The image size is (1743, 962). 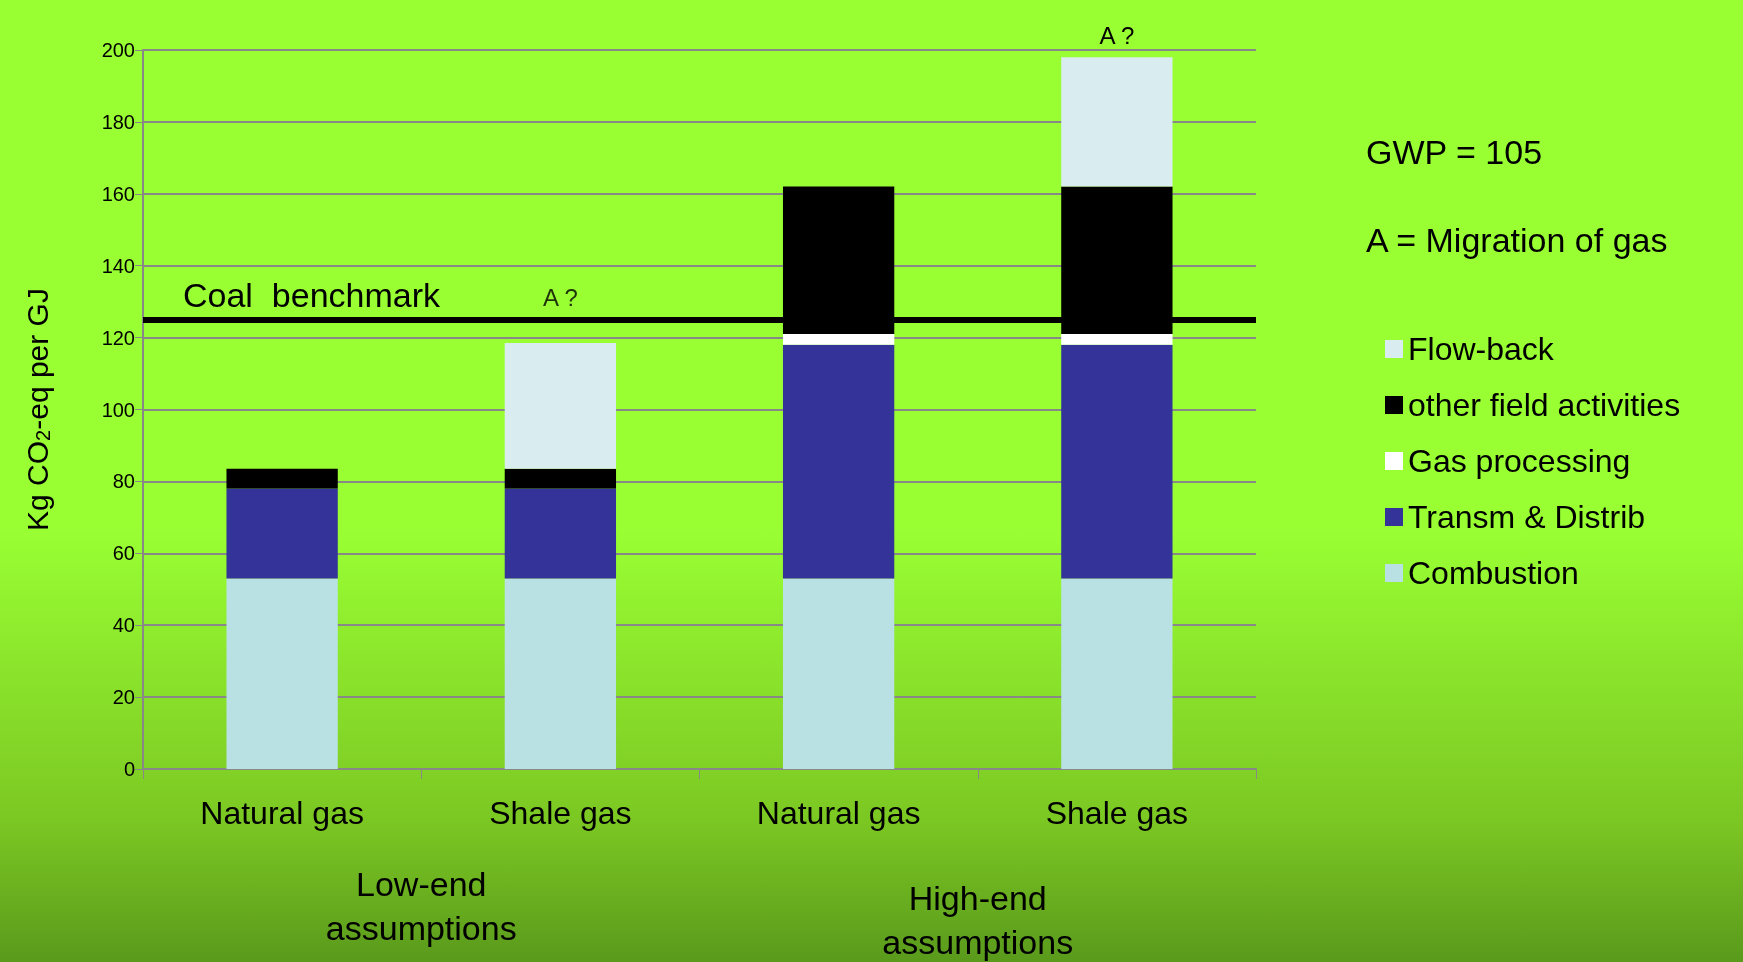 I want to click on text: GWP = 105, so click(x=1454, y=152).